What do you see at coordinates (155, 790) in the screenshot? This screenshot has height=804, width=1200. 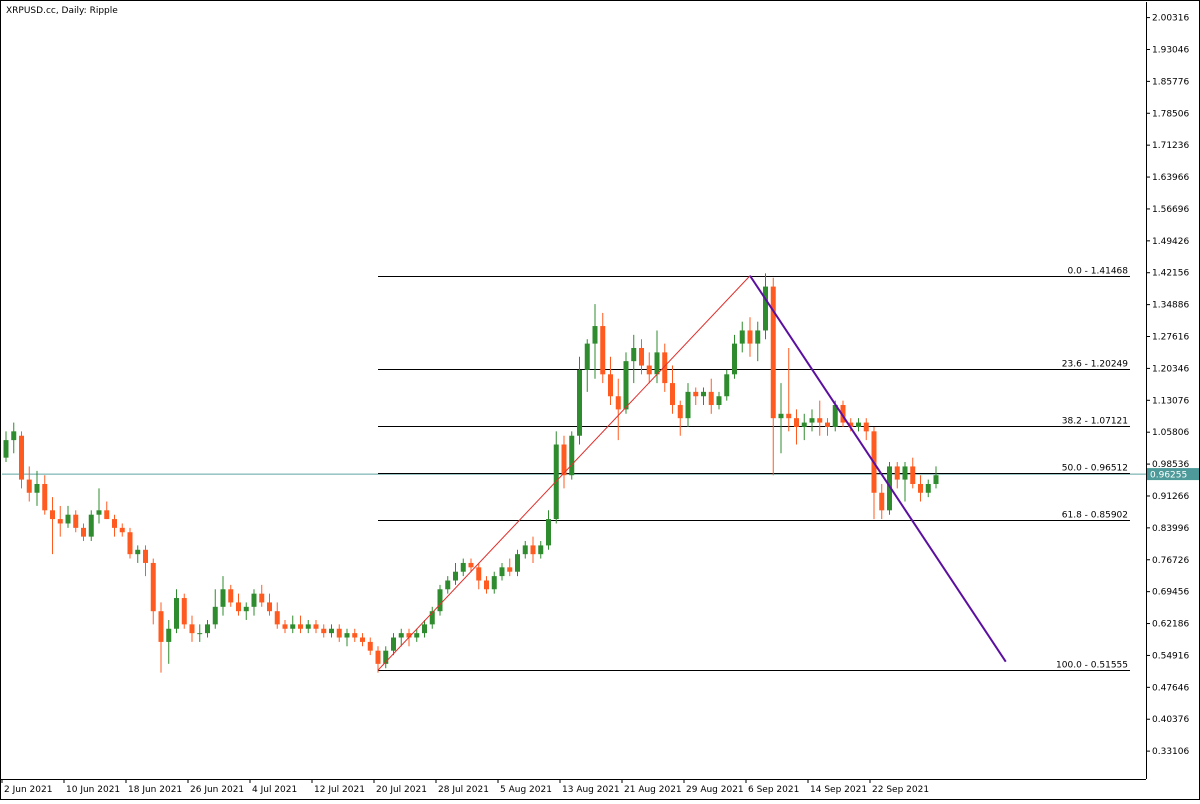 I see `time-tick-label: 18 Jun 2021` at bounding box center [155, 790].